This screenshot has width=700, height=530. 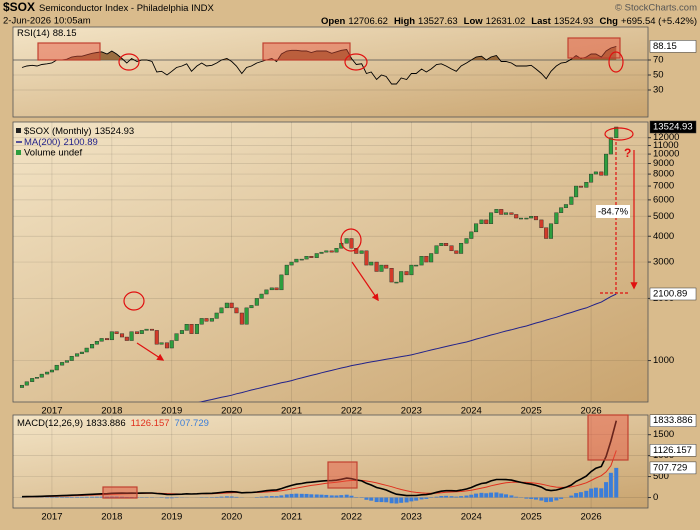 What do you see at coordinates (319, 459) in the screenshot?
I see `macd-line` at bounding box center [319, 459].